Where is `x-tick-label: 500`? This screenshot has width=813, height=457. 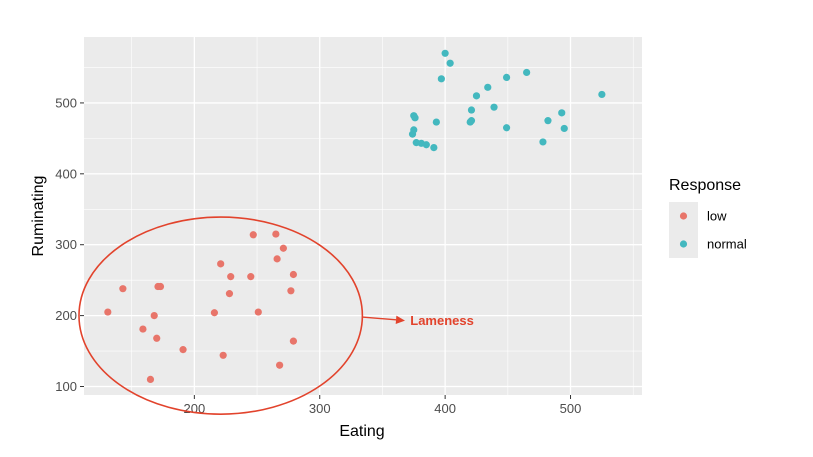
x-tick-label: 500 is located at coordinates (571, 408).